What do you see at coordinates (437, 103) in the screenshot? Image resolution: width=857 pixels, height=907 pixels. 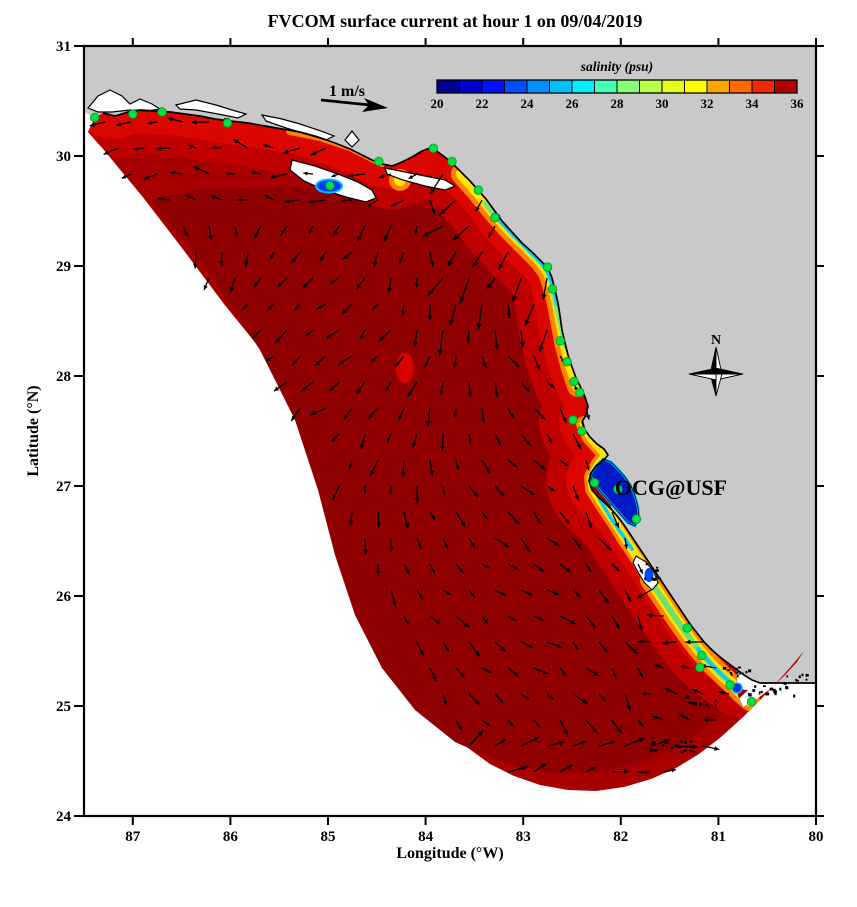 I see `colorbar-tick-label: 20` at bounding box center [437, 103].